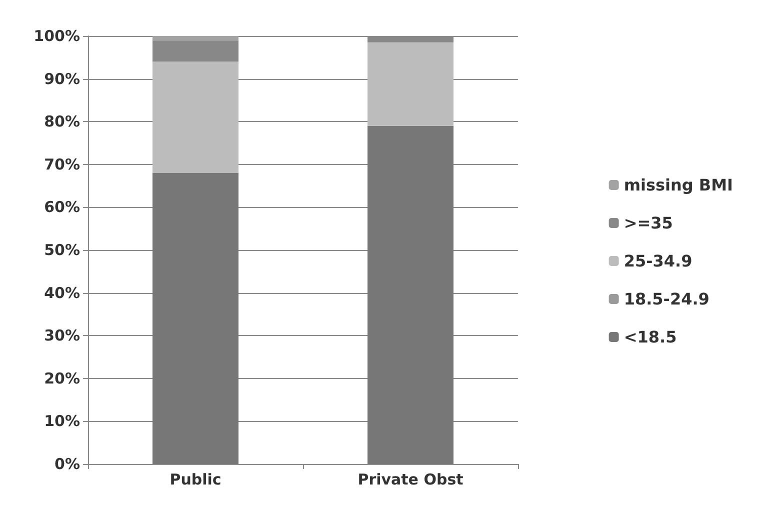 The height and width of the screenshot is (522, 766). Describe the element at coordinates (62, 421) in the screenshot. I see `y-tick-label: 10%` at that location.